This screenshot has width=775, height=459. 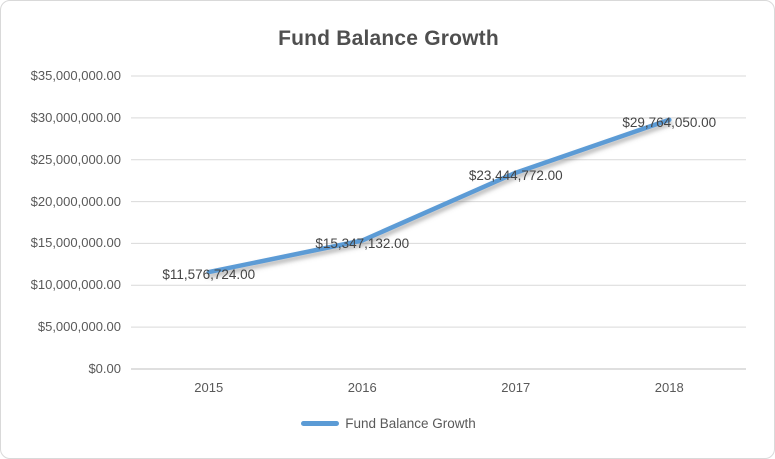 What do you see at coordinates (75, 159) in the screenshot?
I see `y-axis-tick-label: $25,000,000.00` at bounding box center [75, 159].